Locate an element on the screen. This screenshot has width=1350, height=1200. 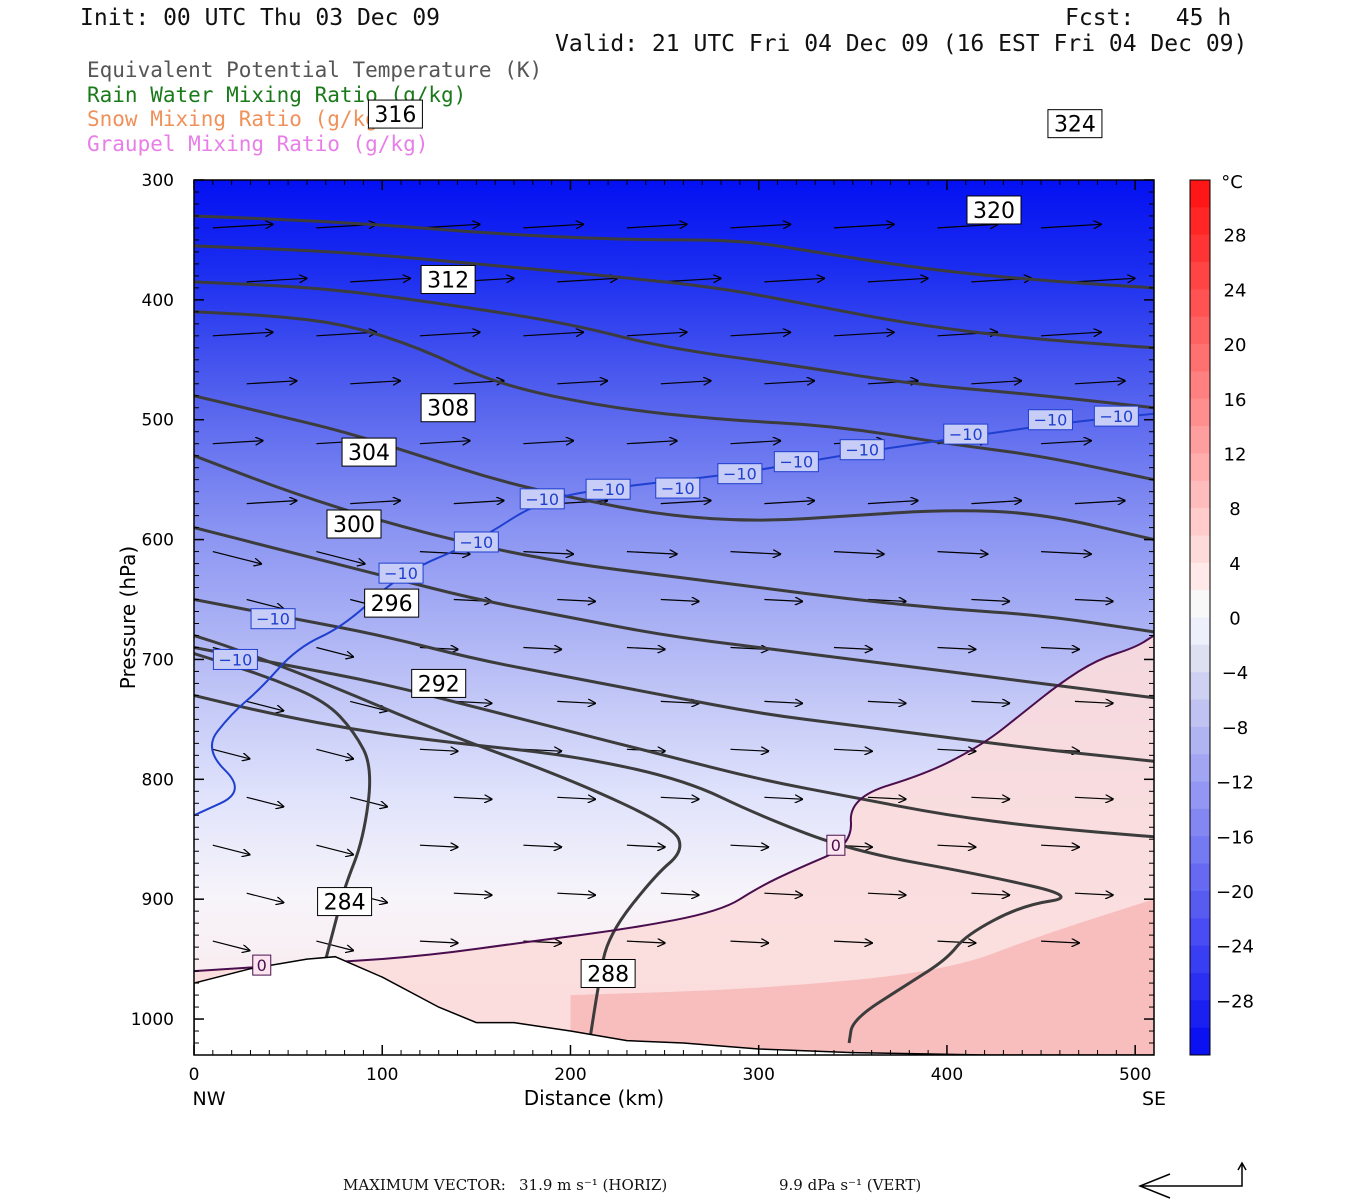
colorbar-tick-label: 8 is located at coordinates (1234, 509).